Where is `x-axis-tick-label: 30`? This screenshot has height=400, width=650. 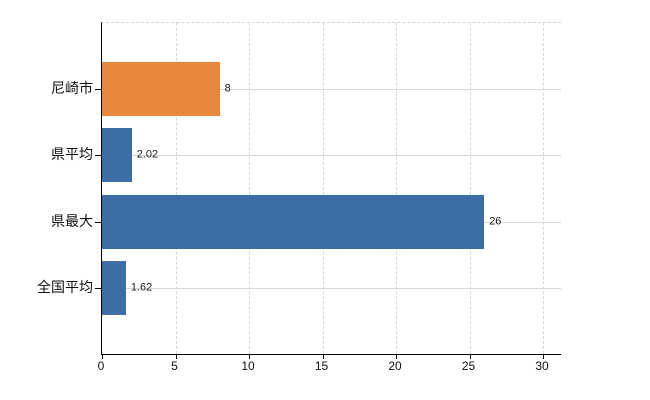
x-axis-tick-label: 30 is located at coordinates (542, 366).